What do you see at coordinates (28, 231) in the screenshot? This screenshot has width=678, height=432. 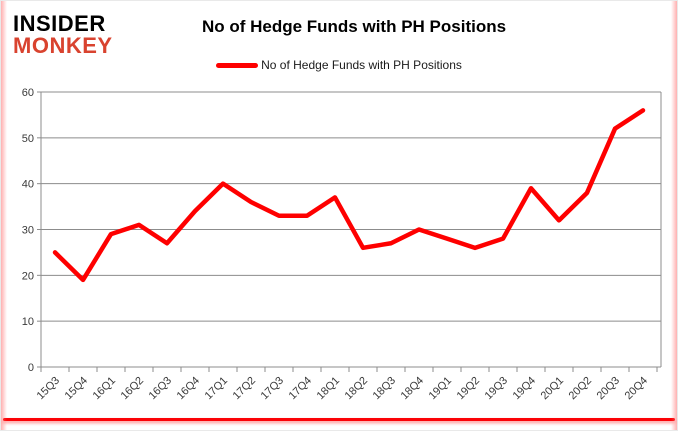 I see `y-tick-label: 30` at bounding box center [28, 231].